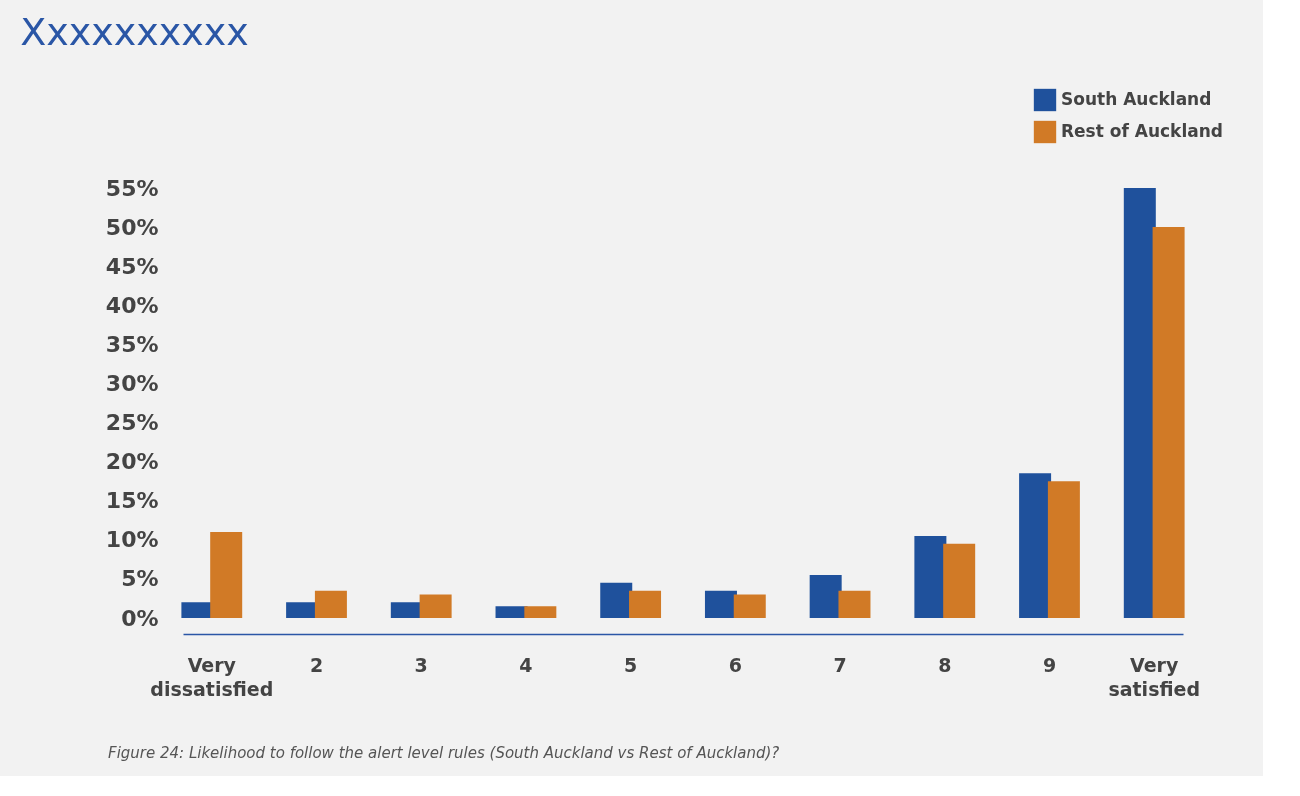 The image size is (1300, 796). I want to click on x-tick-label: 5, so click(631, 664).